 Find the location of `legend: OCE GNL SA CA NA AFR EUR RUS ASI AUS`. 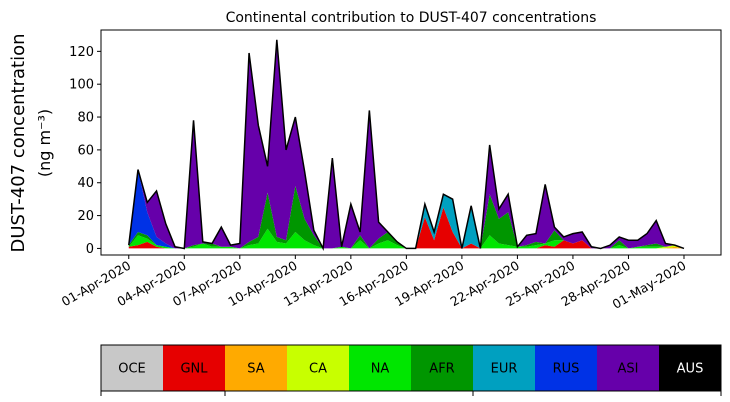

legend: OCE GNL SA CA NA AFR EUR RUS ASI AUS is located at coordinates (411, 370).